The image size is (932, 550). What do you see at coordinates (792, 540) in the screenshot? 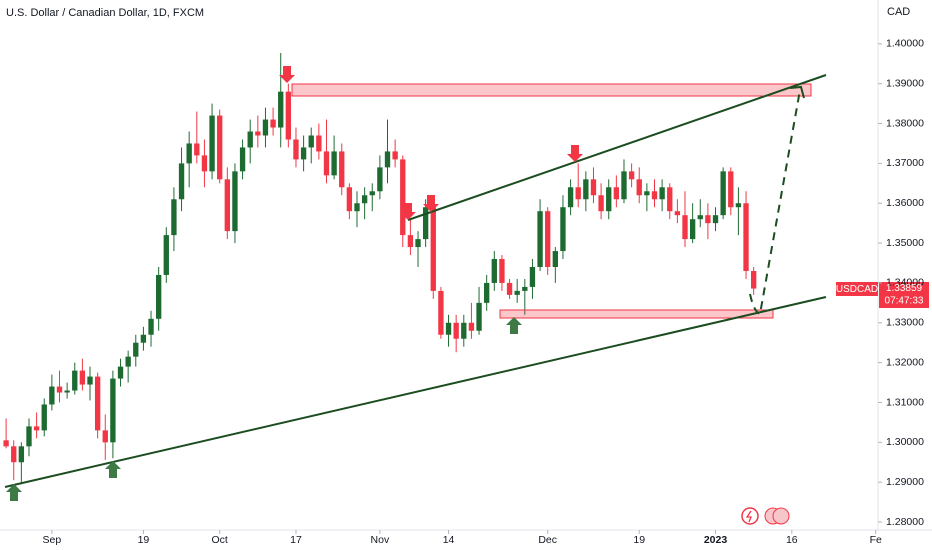
I see `x-tick-label: 16` at bounding box center [792, 540].